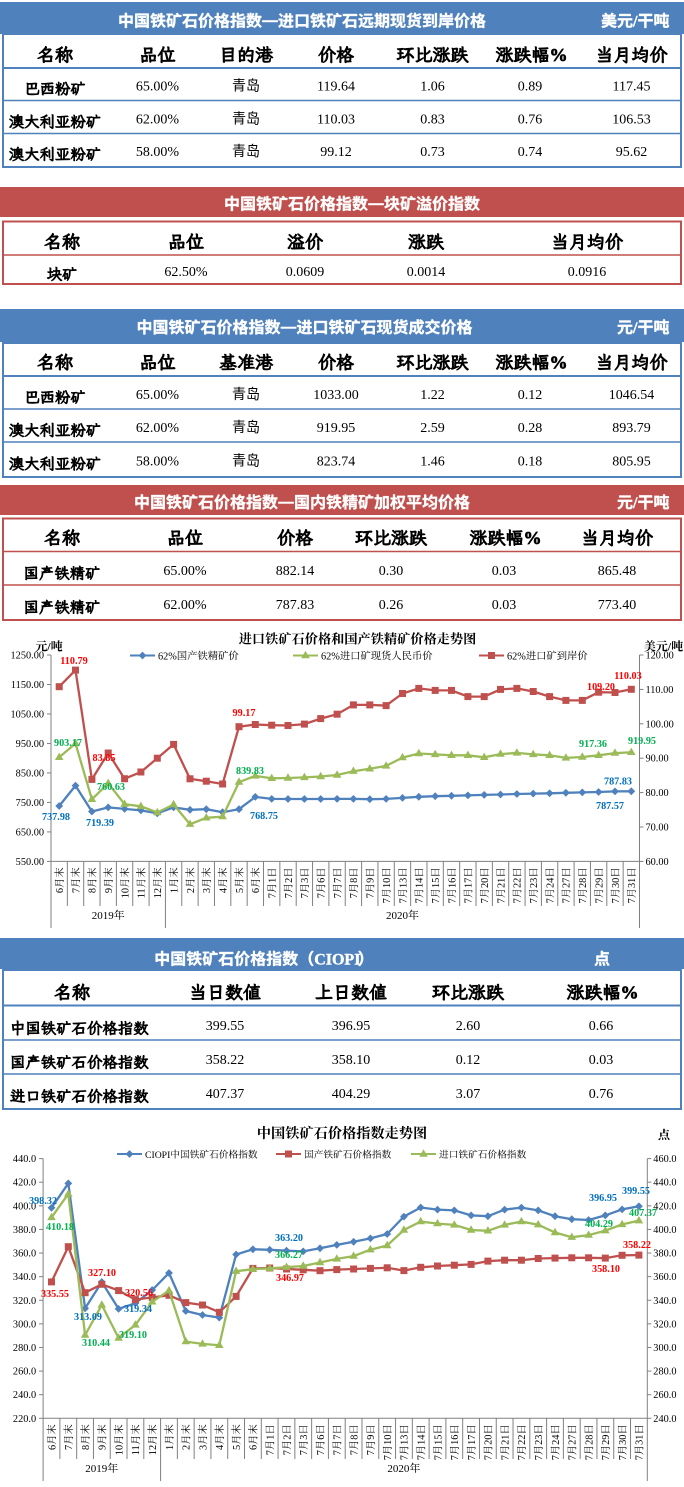 The image size is (684, 1487). Describe the element at coordinates (664, 1254) in the screenshot. I see `svg-text: 380.0` at that location.